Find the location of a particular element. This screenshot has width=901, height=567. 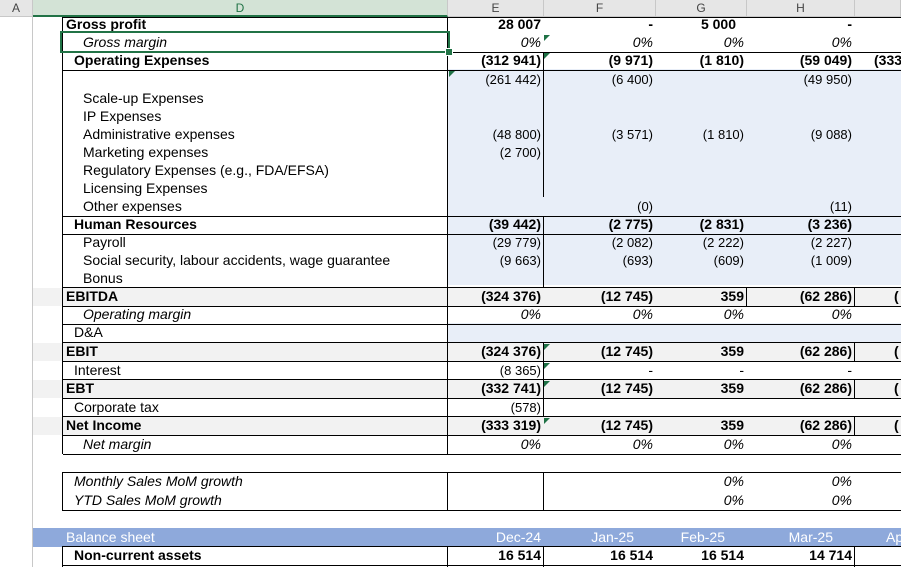

cell-h: (9 088) is located at coordinates (831, 134).